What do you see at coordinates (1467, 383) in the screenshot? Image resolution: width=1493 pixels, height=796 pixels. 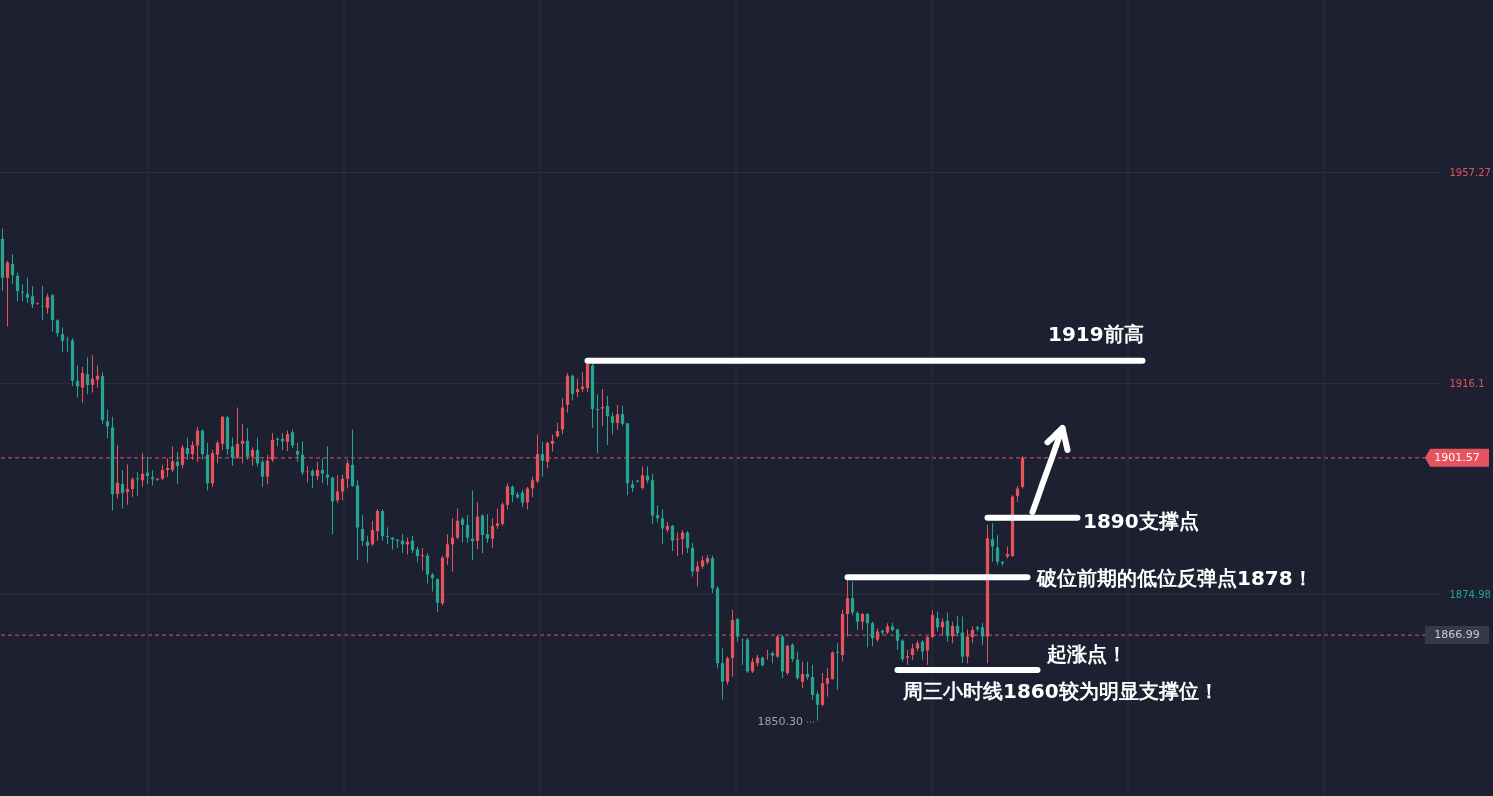 I see `y-tick-label: 1916.1` at bounding box center [1467, 383].